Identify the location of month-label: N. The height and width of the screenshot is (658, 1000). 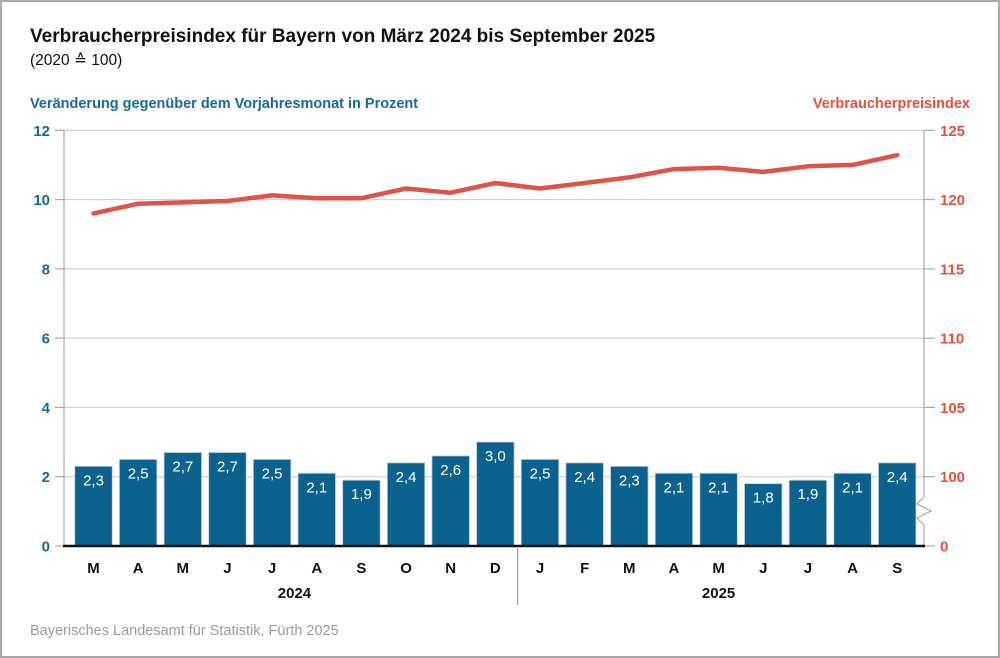
(450, 568).